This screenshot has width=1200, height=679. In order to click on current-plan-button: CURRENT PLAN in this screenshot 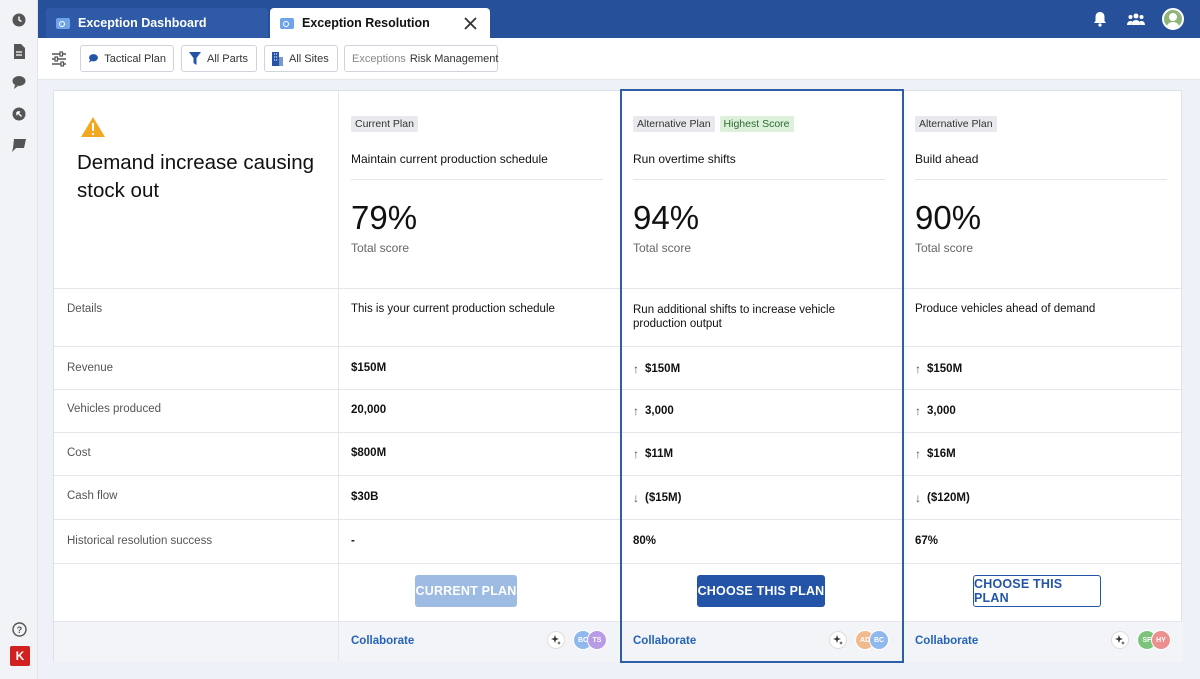, I will do `click(466, 591)`.